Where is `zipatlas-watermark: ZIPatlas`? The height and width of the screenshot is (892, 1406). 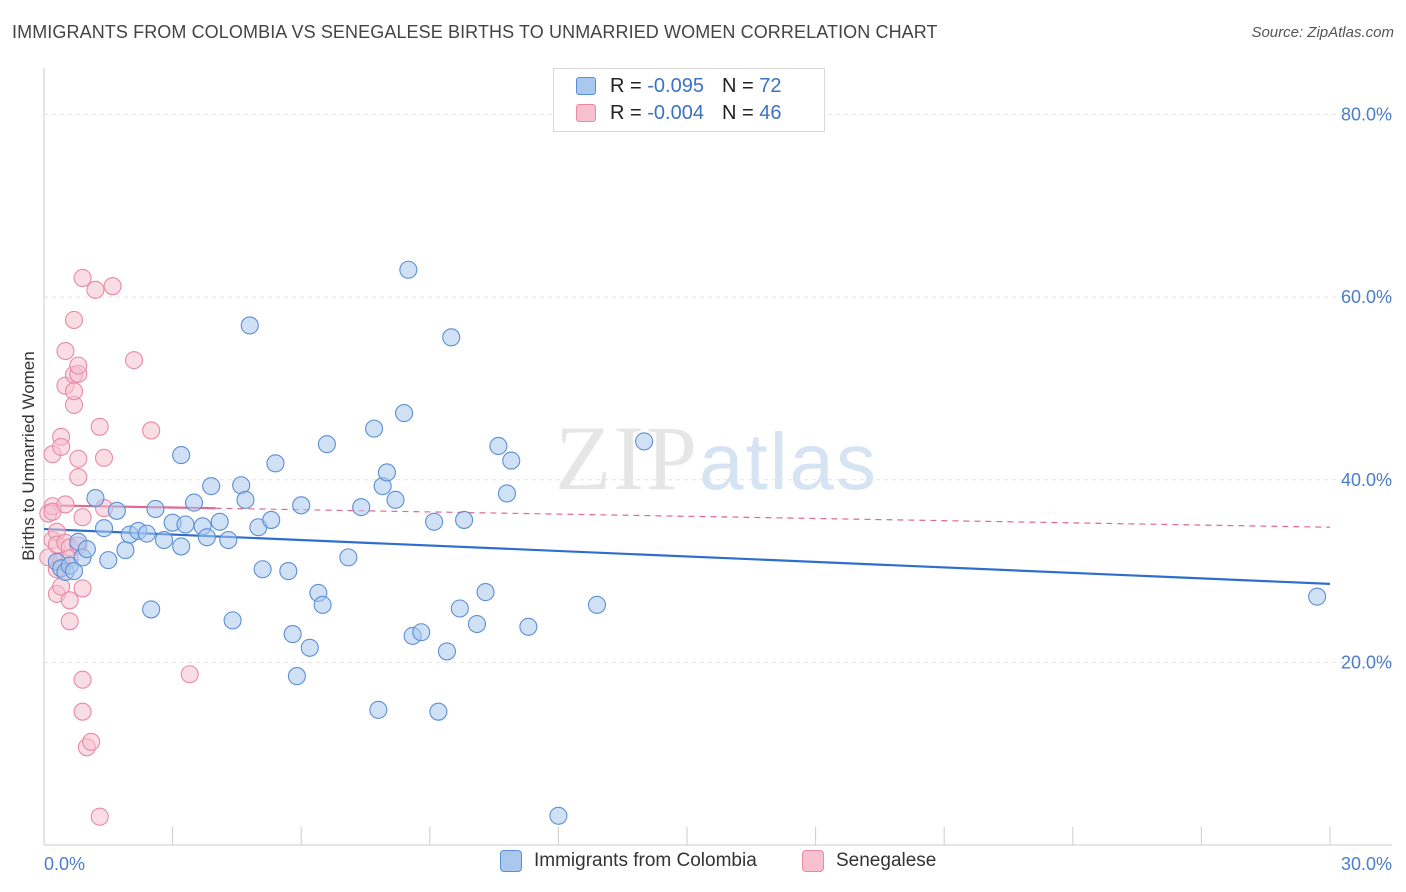 zipatlas-watermark: ZIPatlas is located at coordinates (716, 458).